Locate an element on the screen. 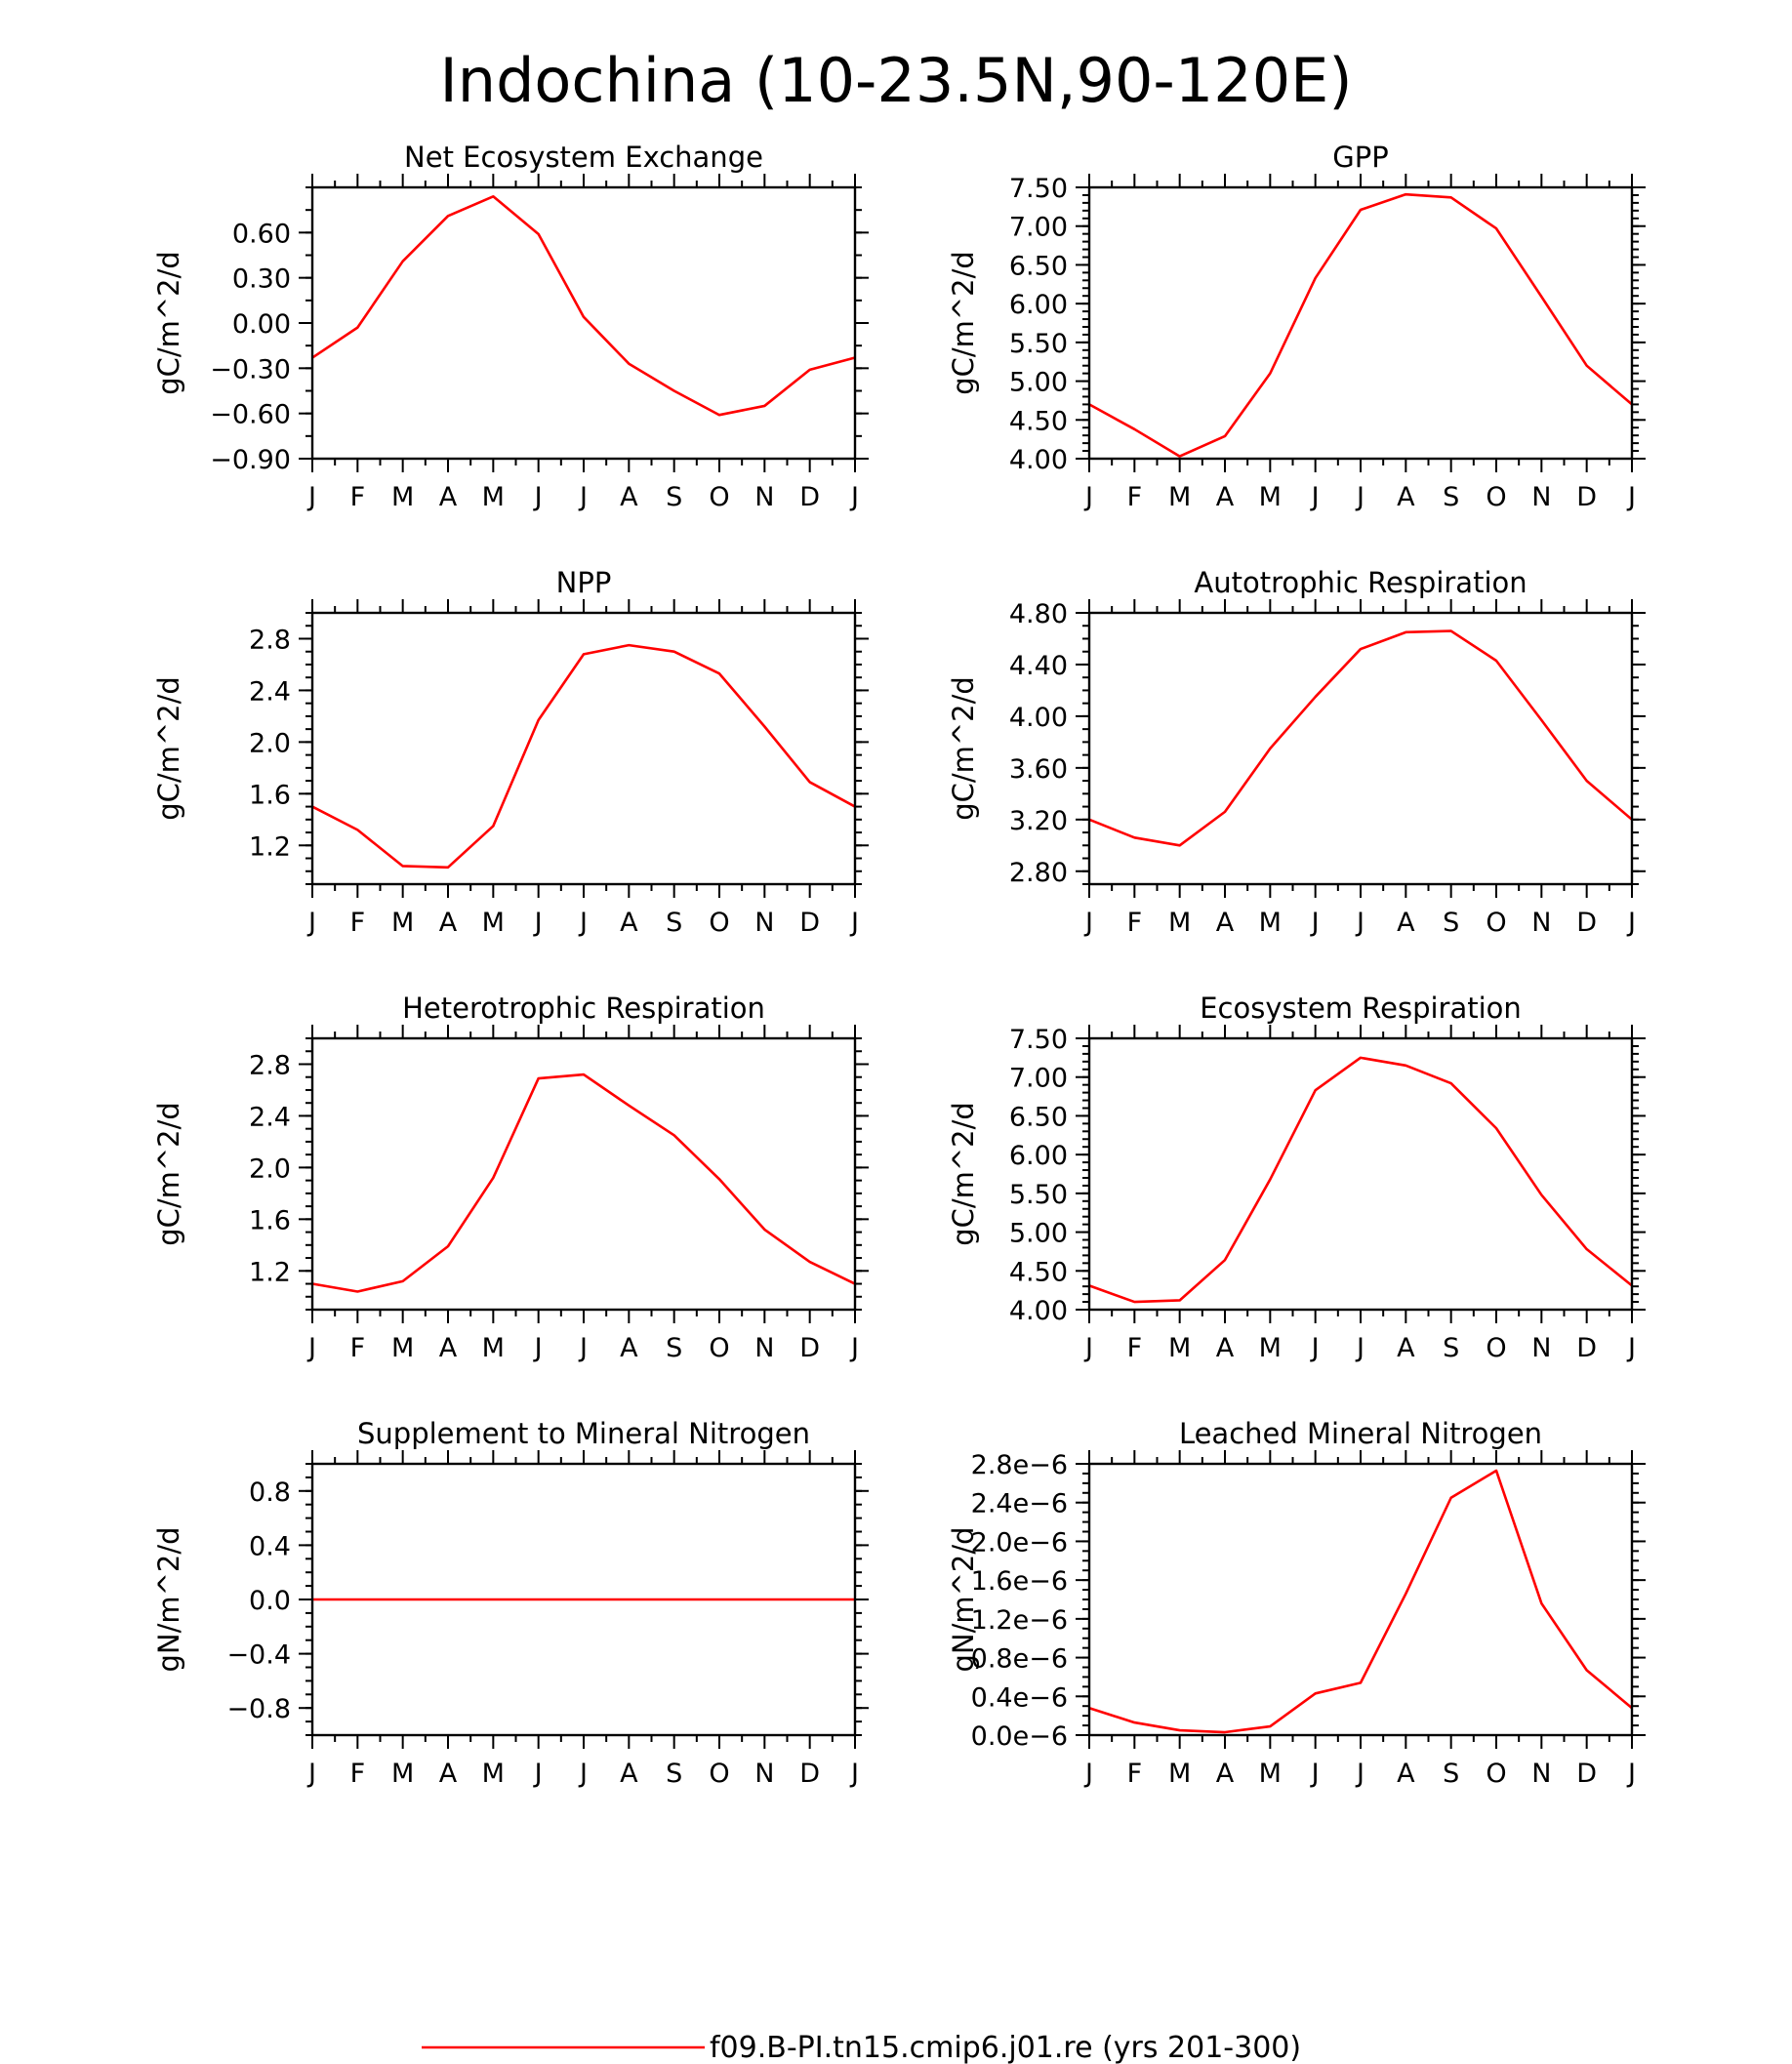 The image size is (1792, 2064). y-tick-label: 0.0 is located at coordinates (270, 1601).